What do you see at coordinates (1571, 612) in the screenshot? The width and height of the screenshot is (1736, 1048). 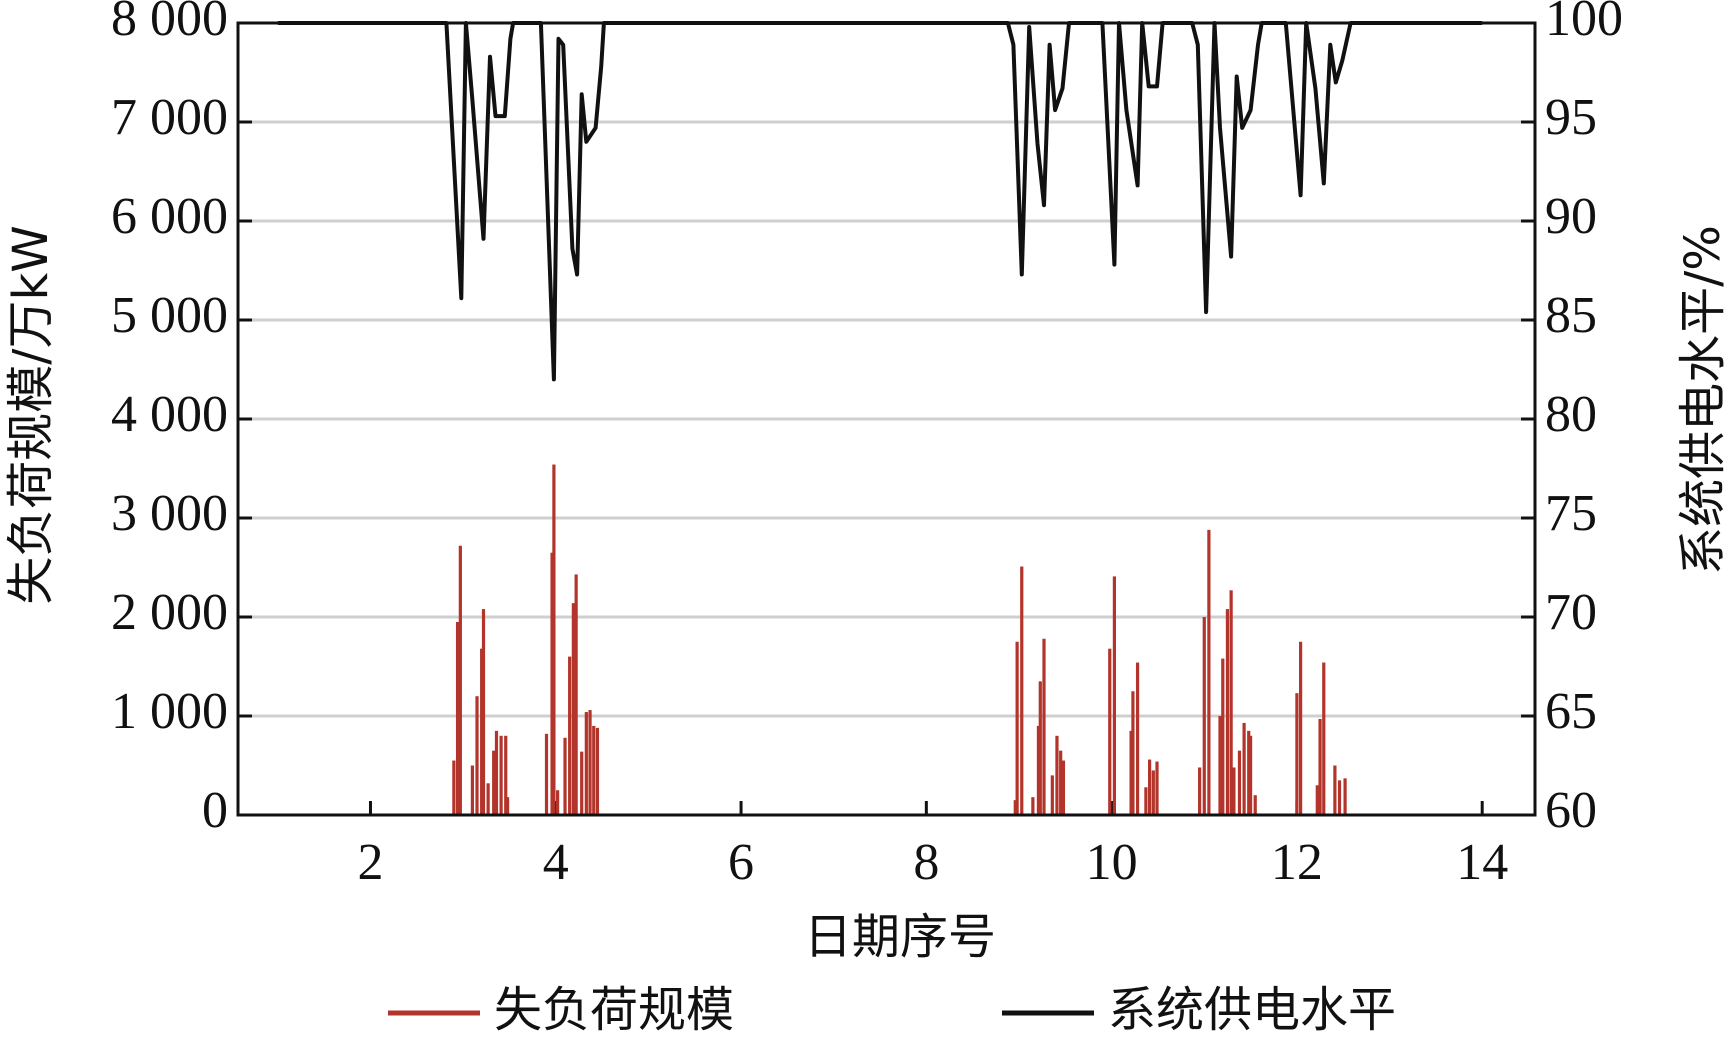 I see `y2-tick-label: 70` at bounding box center [1571, 612].